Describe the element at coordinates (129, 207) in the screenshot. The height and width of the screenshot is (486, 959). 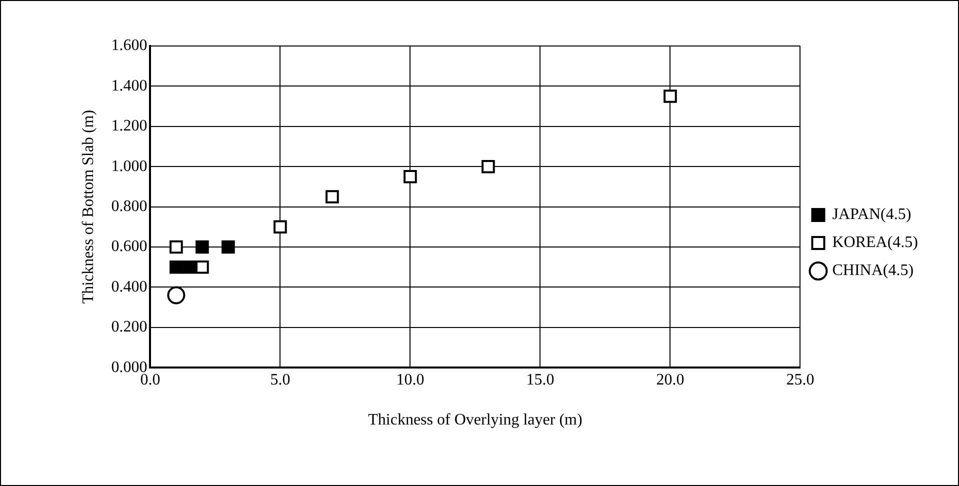
I see `y-tick-label: 0.800` at that location.